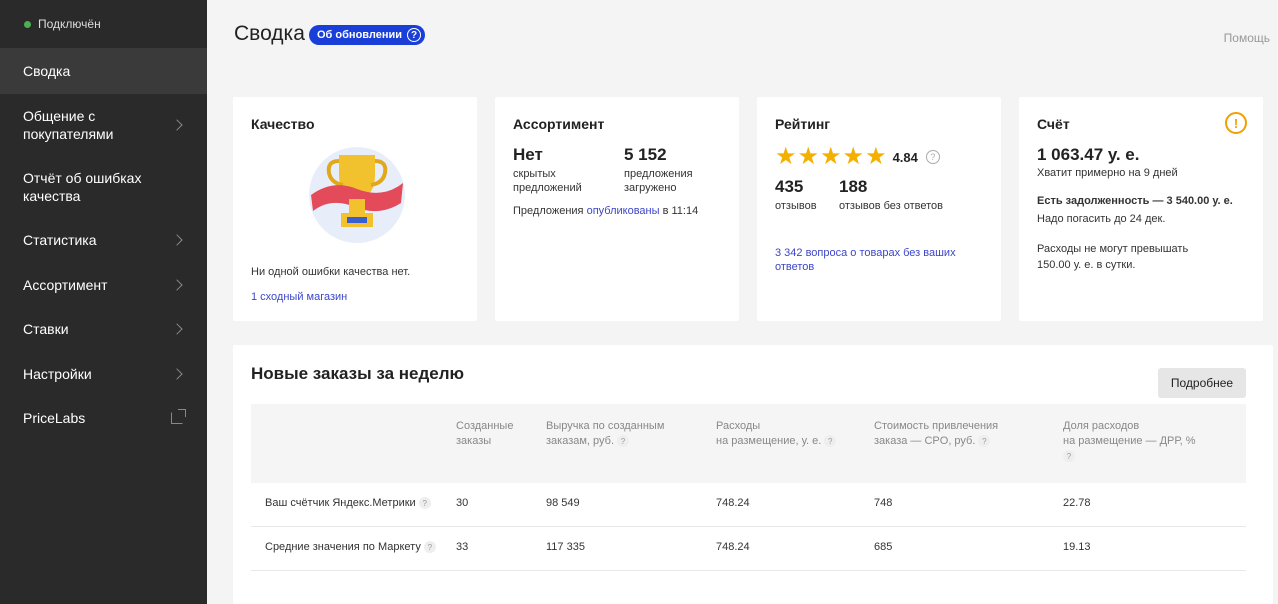 This screenshot has width=1278, height=604. I want to click on loaded-offers-label-1: предложения, so click(658, 174).